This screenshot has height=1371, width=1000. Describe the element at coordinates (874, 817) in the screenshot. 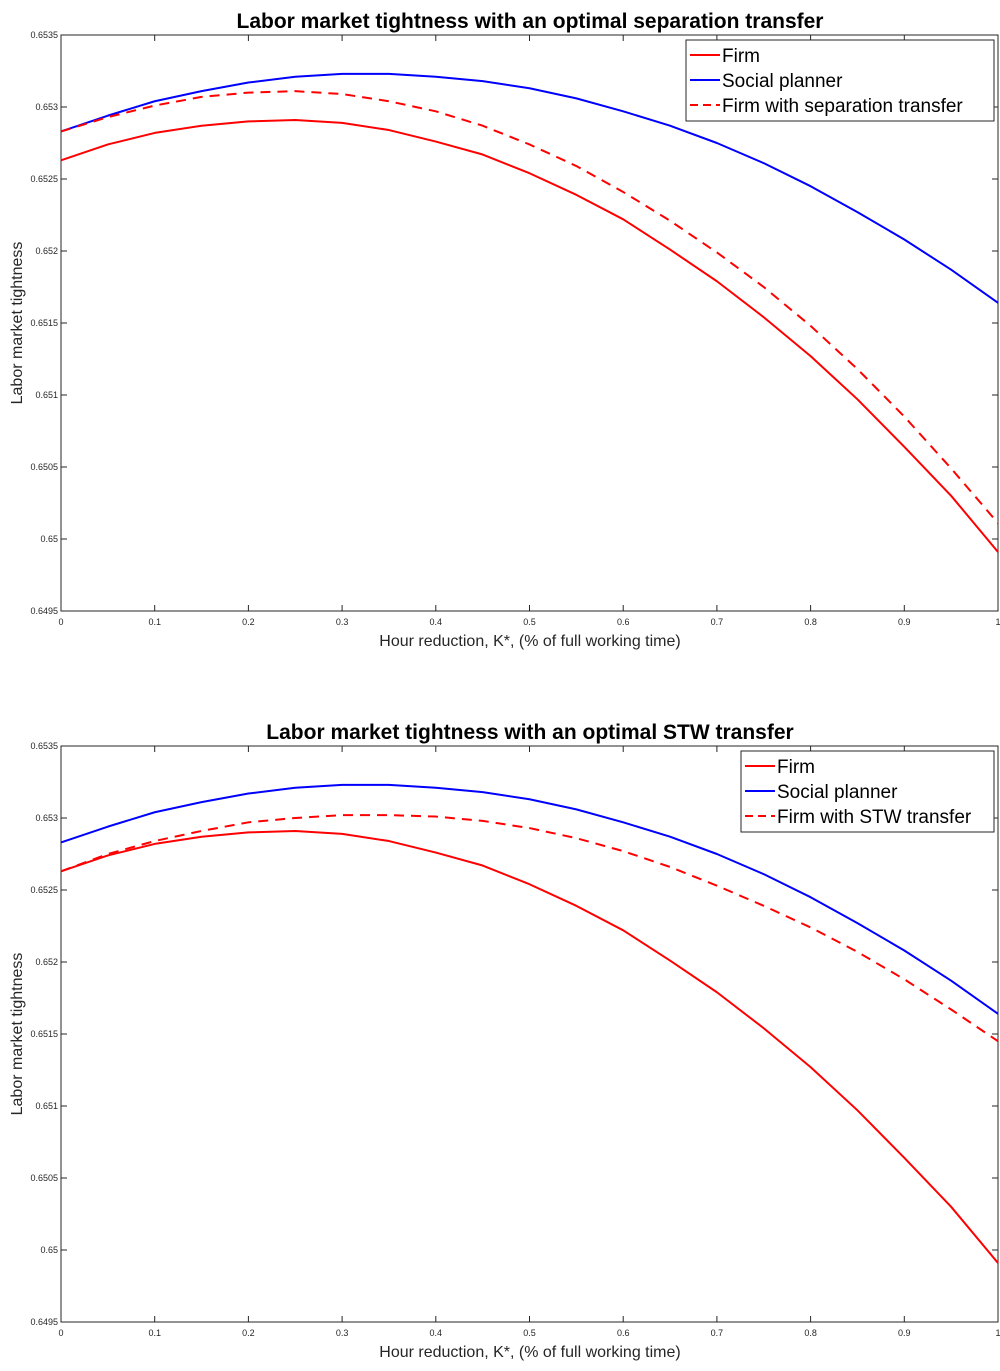

I see `legend-label: Firm with STW transfer` at that location.